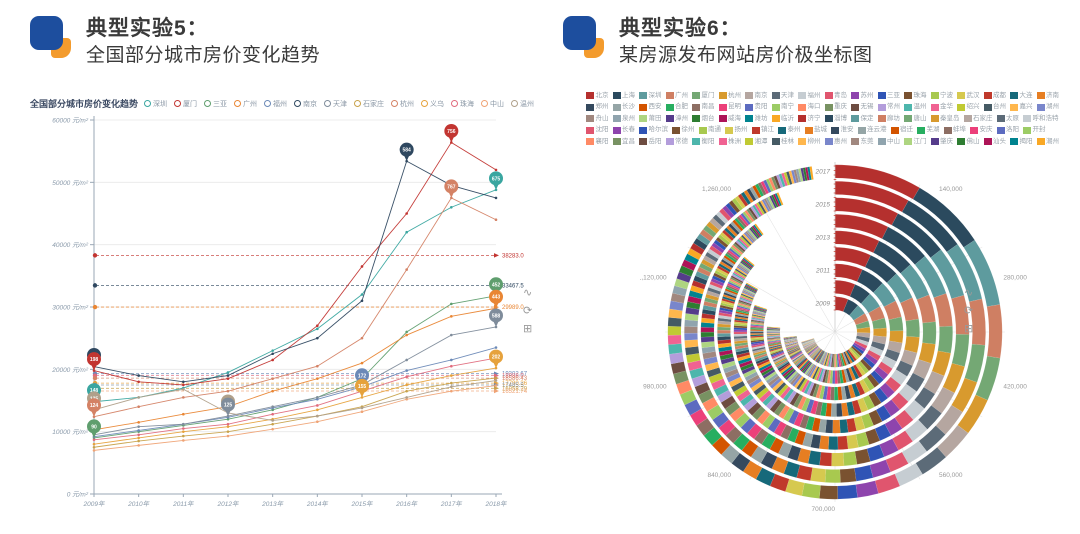 The height and width of the screenshot is (534, 1080). I want to click on polar-legend-item-佛山: 佛山, so click(968, 142).